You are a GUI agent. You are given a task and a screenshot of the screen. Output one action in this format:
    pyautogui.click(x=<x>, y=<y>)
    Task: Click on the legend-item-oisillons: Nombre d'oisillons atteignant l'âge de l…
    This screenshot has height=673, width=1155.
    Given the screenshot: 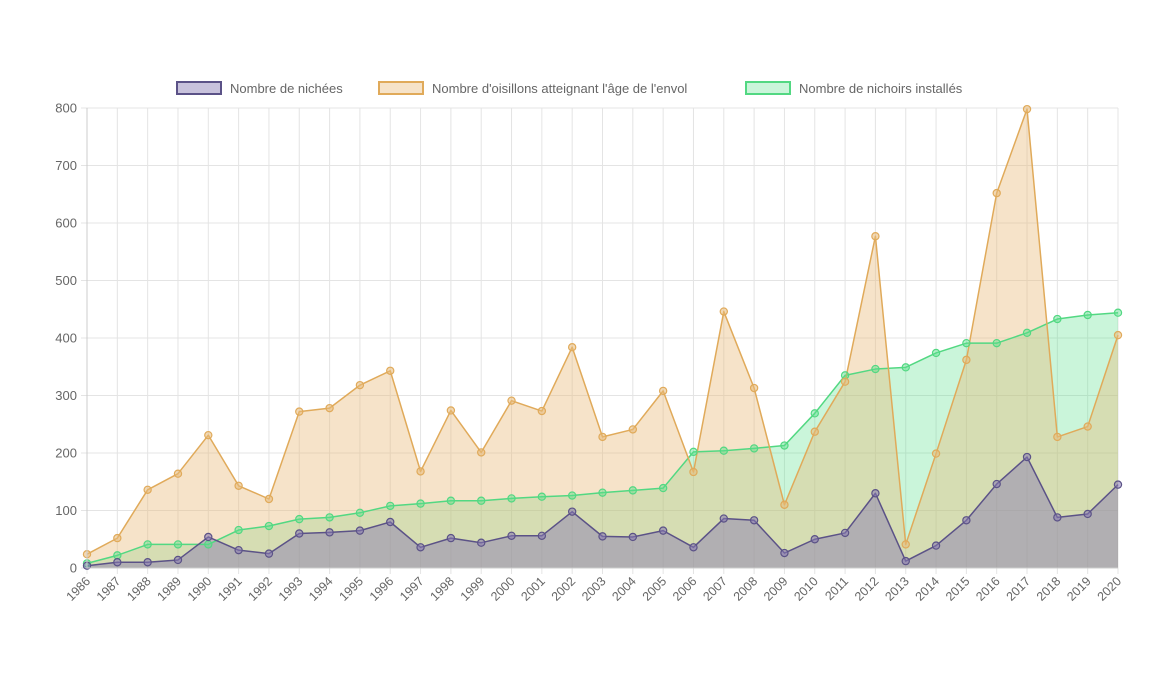 What is the action you would take?
    pyautogui.click(x=532, y=88)
    